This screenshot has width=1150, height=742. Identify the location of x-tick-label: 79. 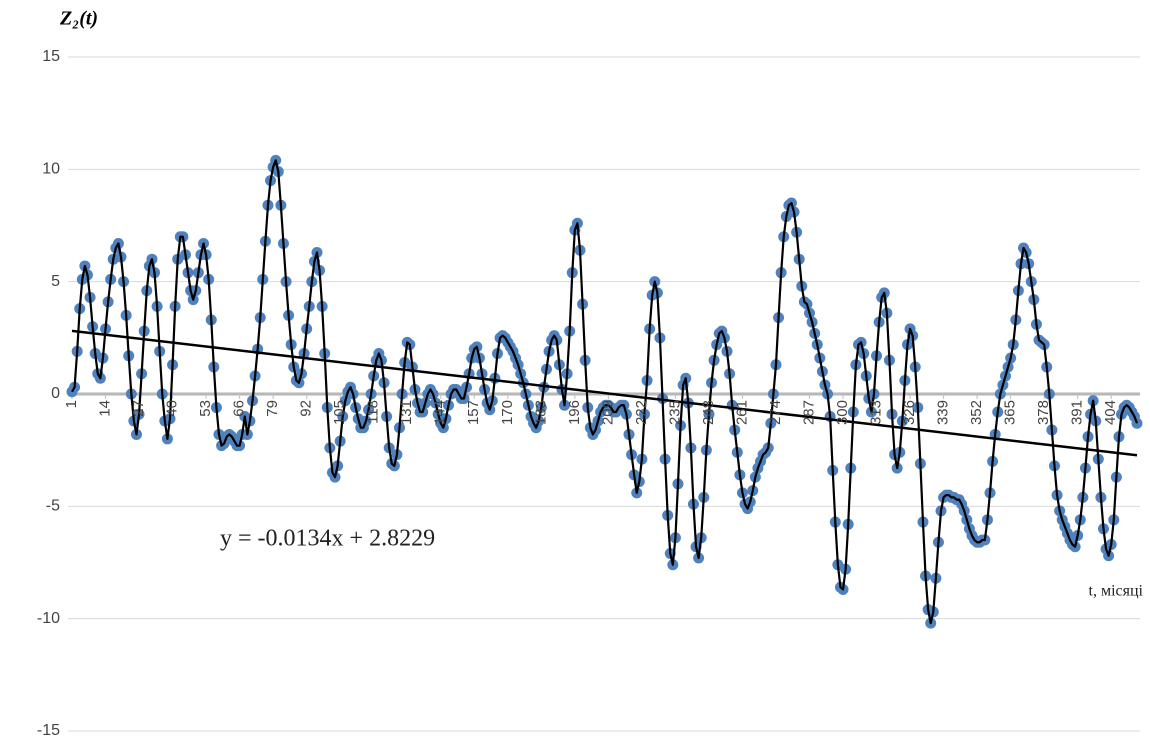
(272, 408).